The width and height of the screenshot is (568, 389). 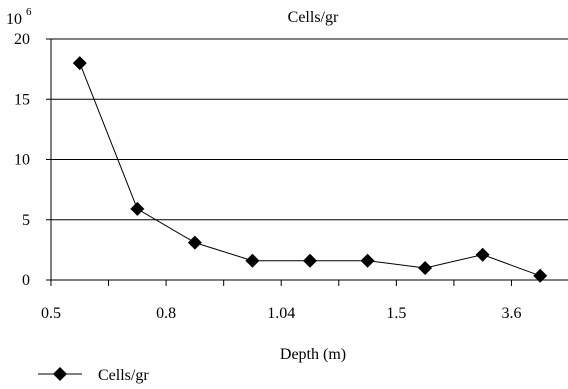 I want to click on y-tick-labels: 0 5 10 15 20, so click(x=22, y=160).